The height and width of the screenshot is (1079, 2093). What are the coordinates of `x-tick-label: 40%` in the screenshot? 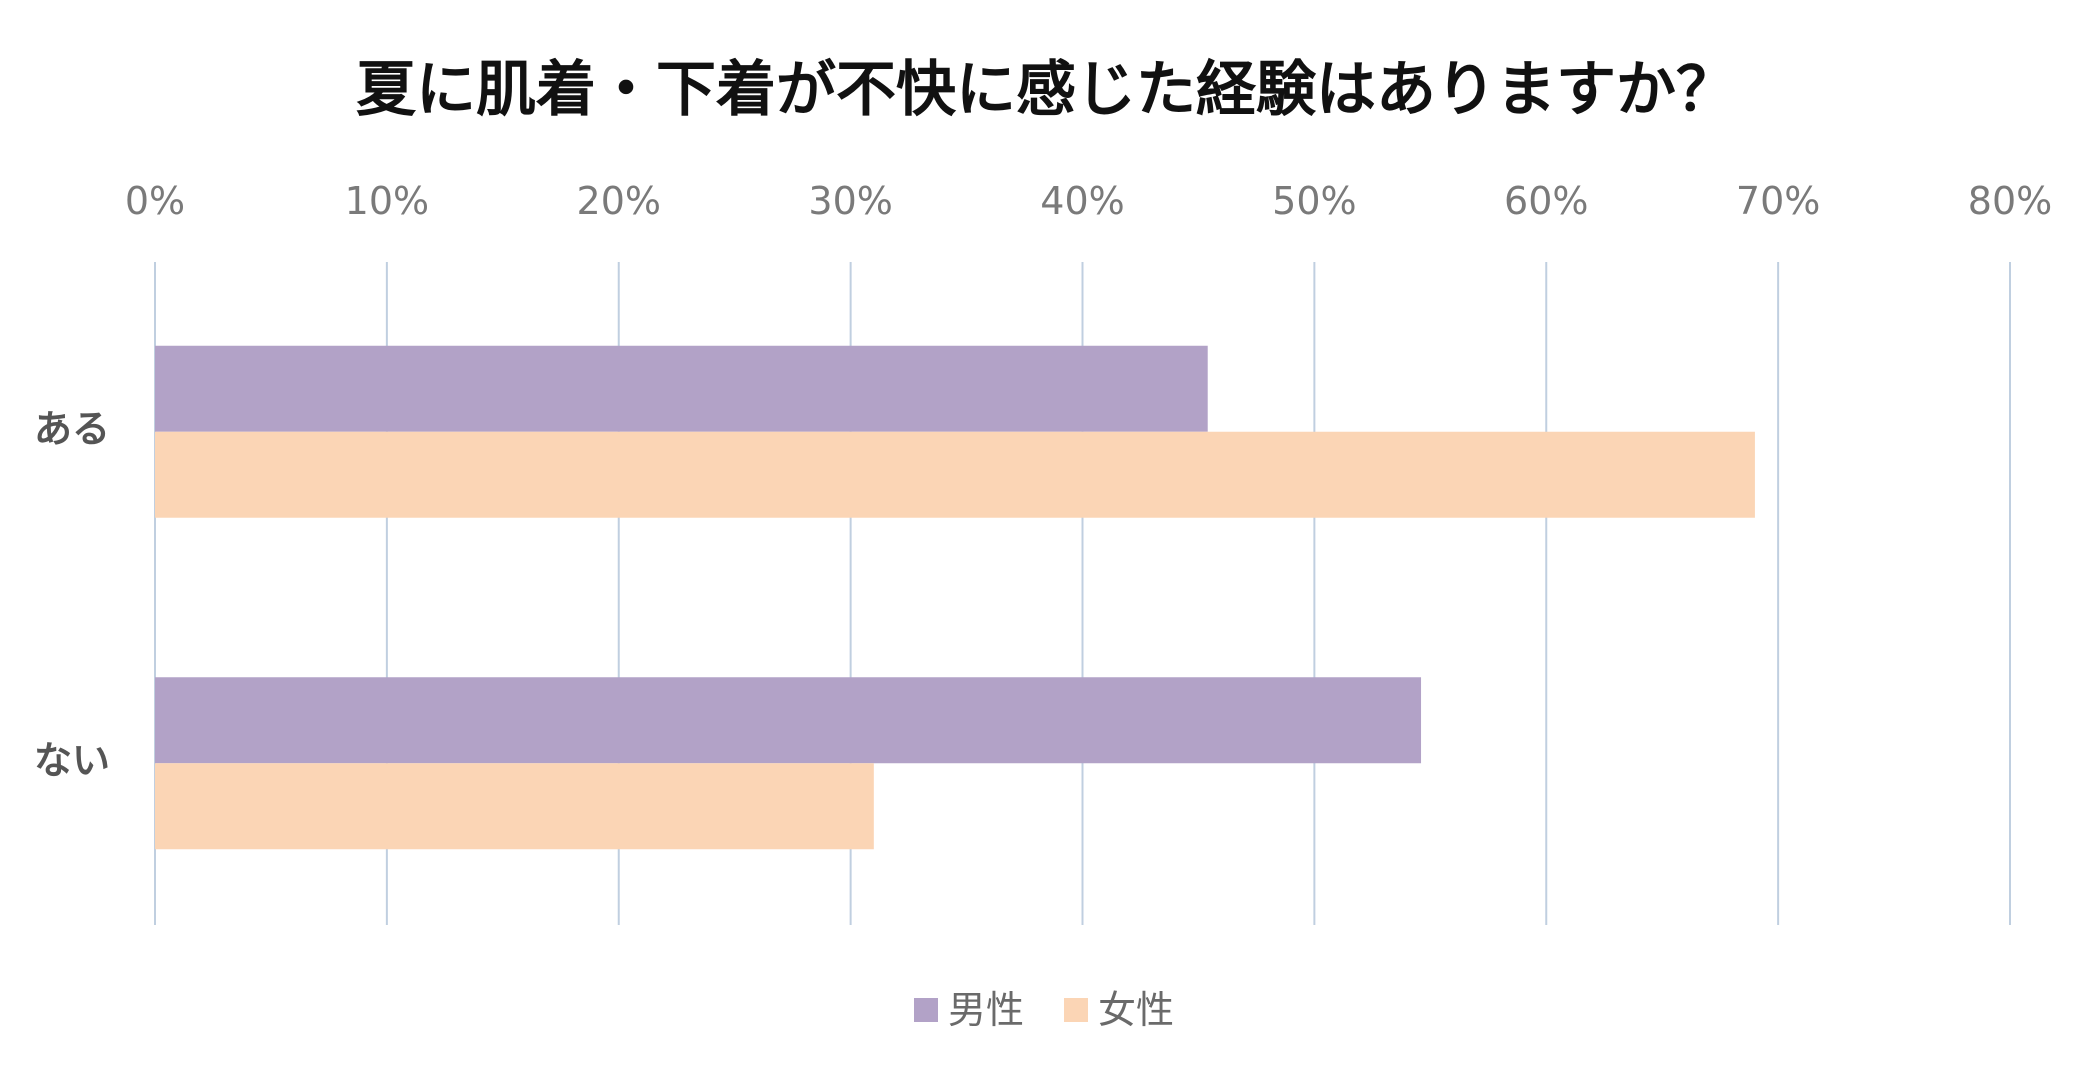 It's located at (1082, 201).